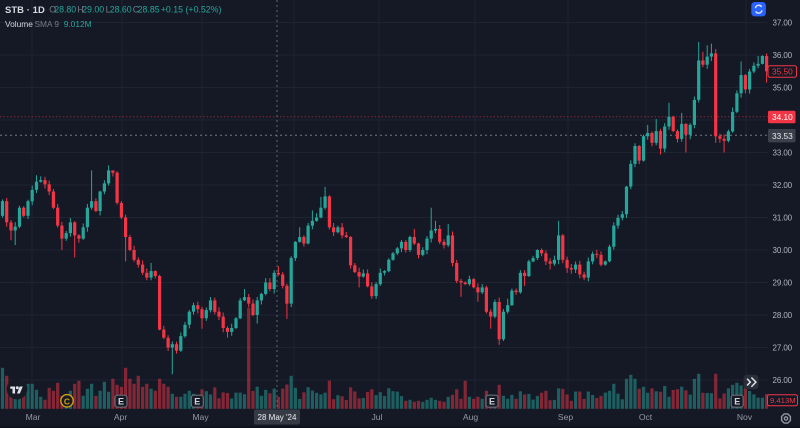 This screenshot has width=800, height=428. What do you see at coordinates (80, 10) in the screenshot?
I see `svg-text: H` at bounding box center [80, 10].